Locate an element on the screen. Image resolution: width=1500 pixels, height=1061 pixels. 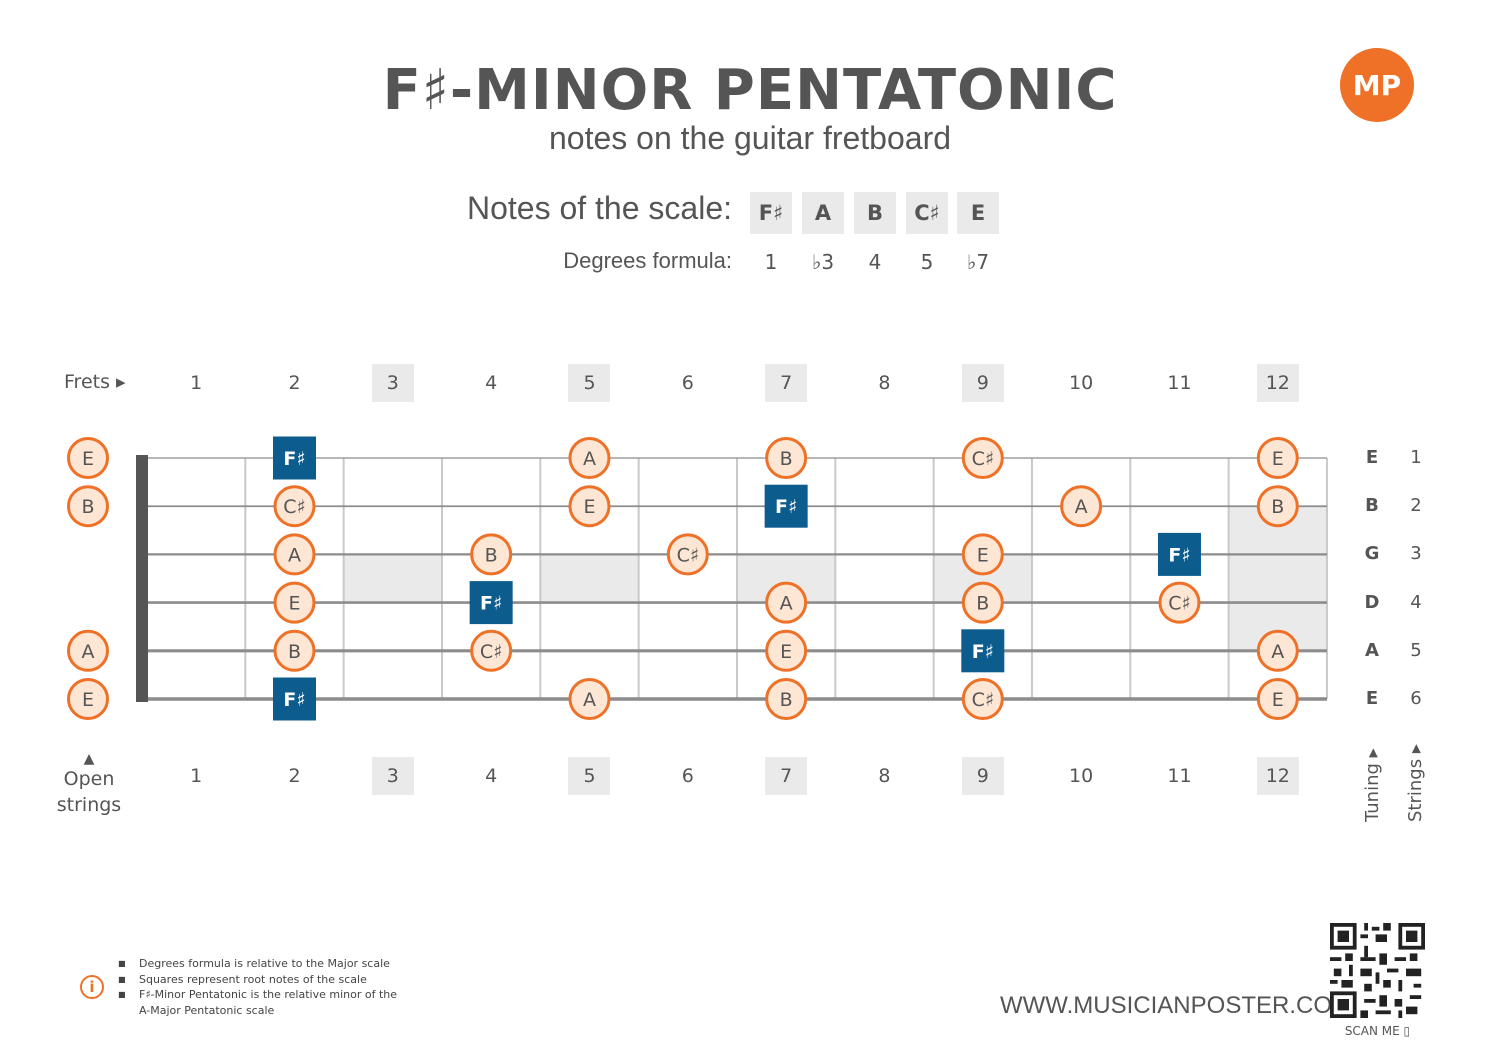
musicianposter-logo: MP is located at coordinates (1377, 85).